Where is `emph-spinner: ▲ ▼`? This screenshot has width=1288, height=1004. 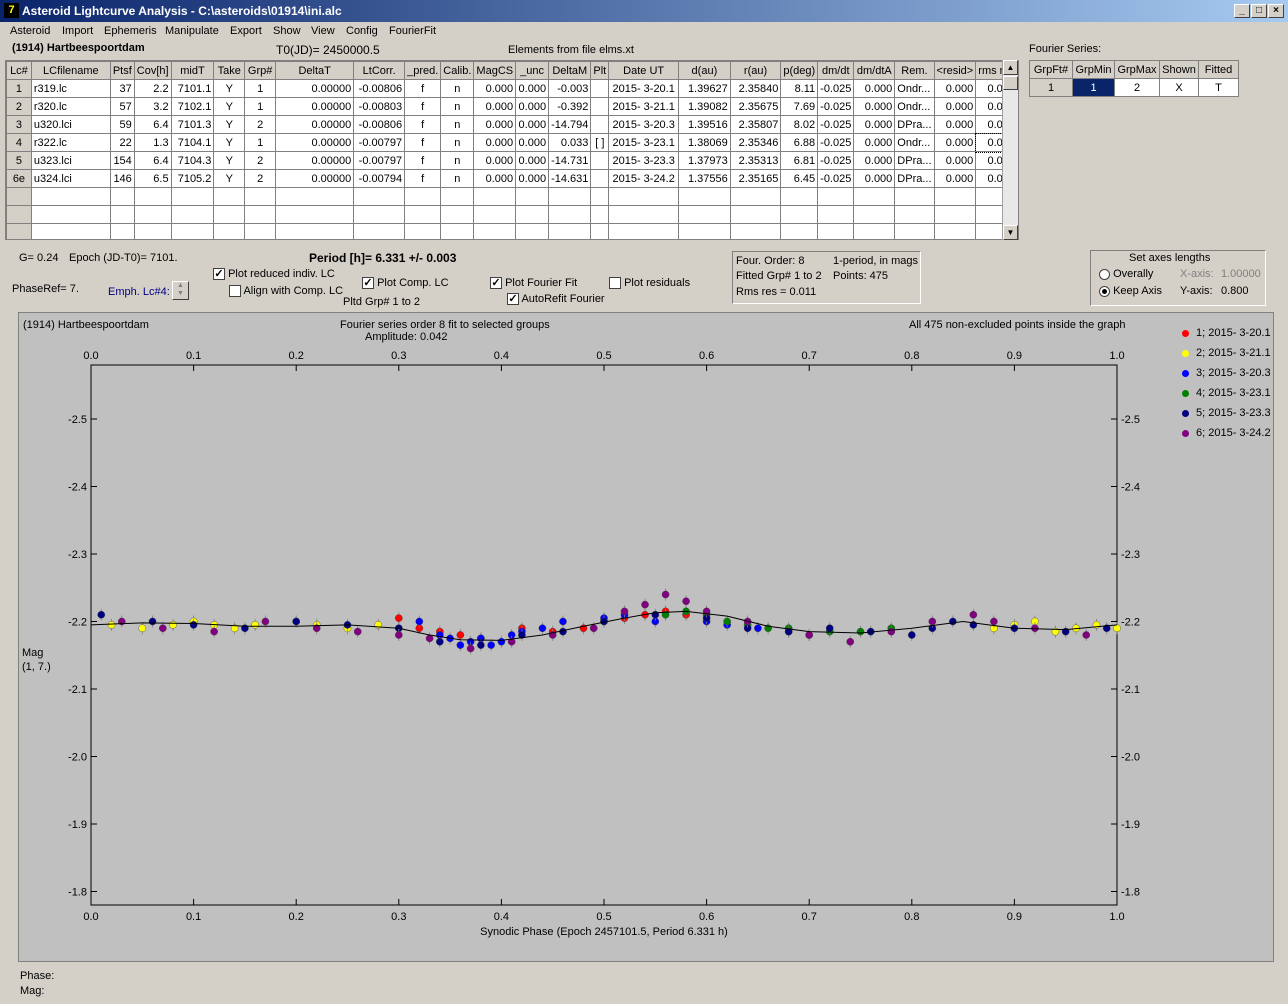
emph-spinner: ▲ ▼ is located at coordinates (180, 290).